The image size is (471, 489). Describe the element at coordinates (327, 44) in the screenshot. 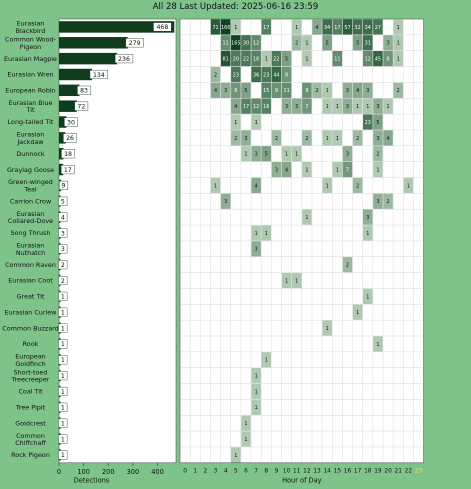

I see `heat-cell-value: 5` at that location.